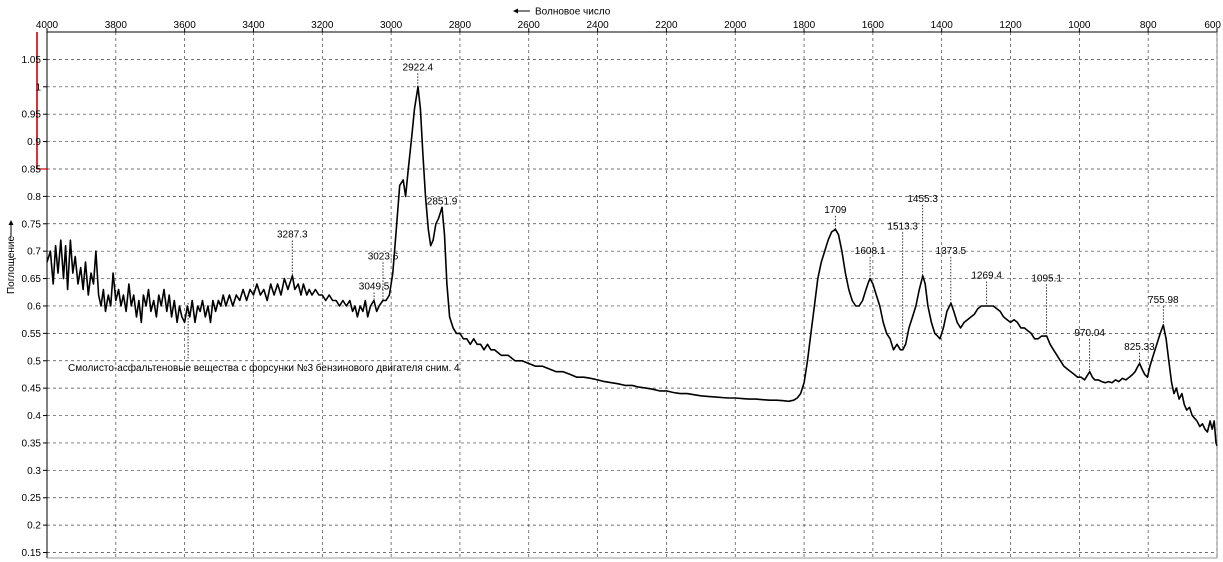 The height and width of the screenshot is (562, 1223). Describe the element at coordinates (870, 251) in the screenshot. I see `peak-label: 1608.1` at that location.